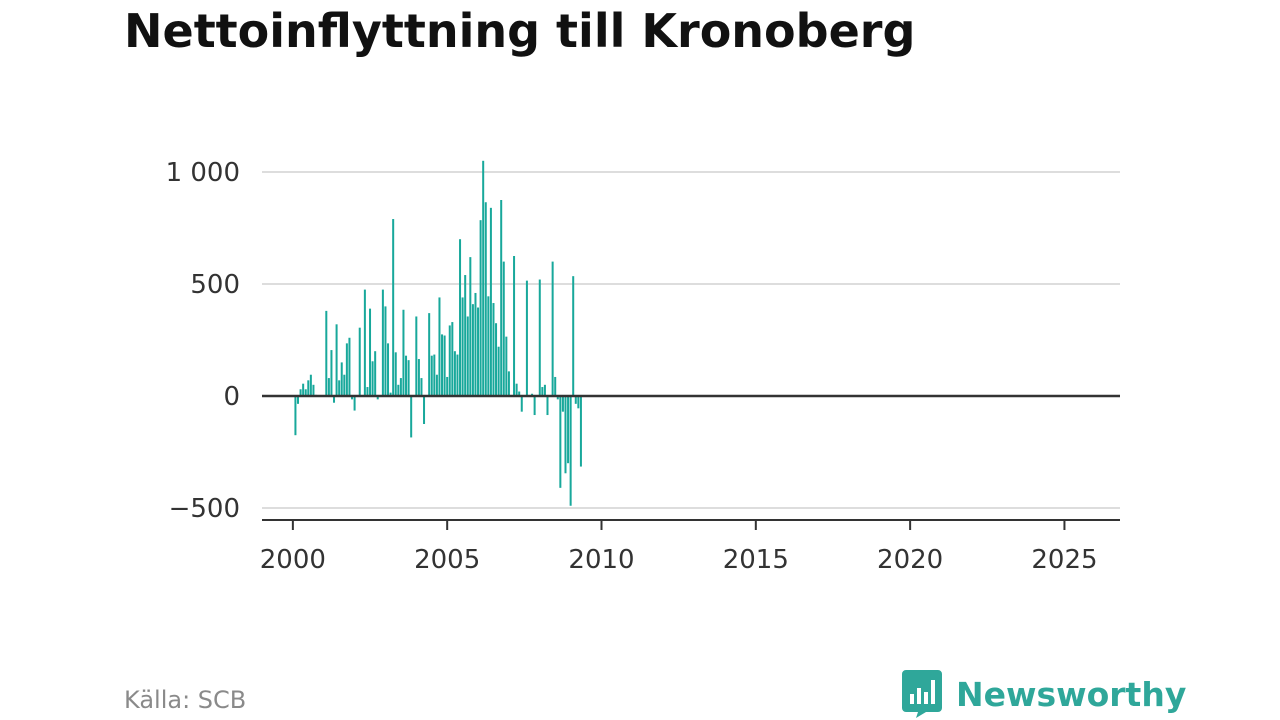  I want to click on x-tick-label: 2020, so click(910, 560).